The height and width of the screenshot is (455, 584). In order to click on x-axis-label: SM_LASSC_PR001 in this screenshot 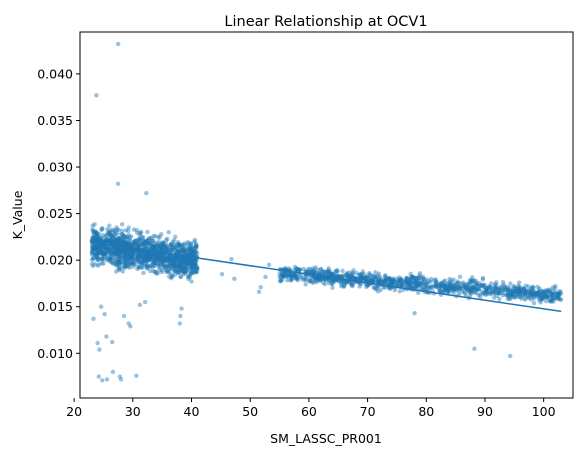, I will do `click(326, 438)`.